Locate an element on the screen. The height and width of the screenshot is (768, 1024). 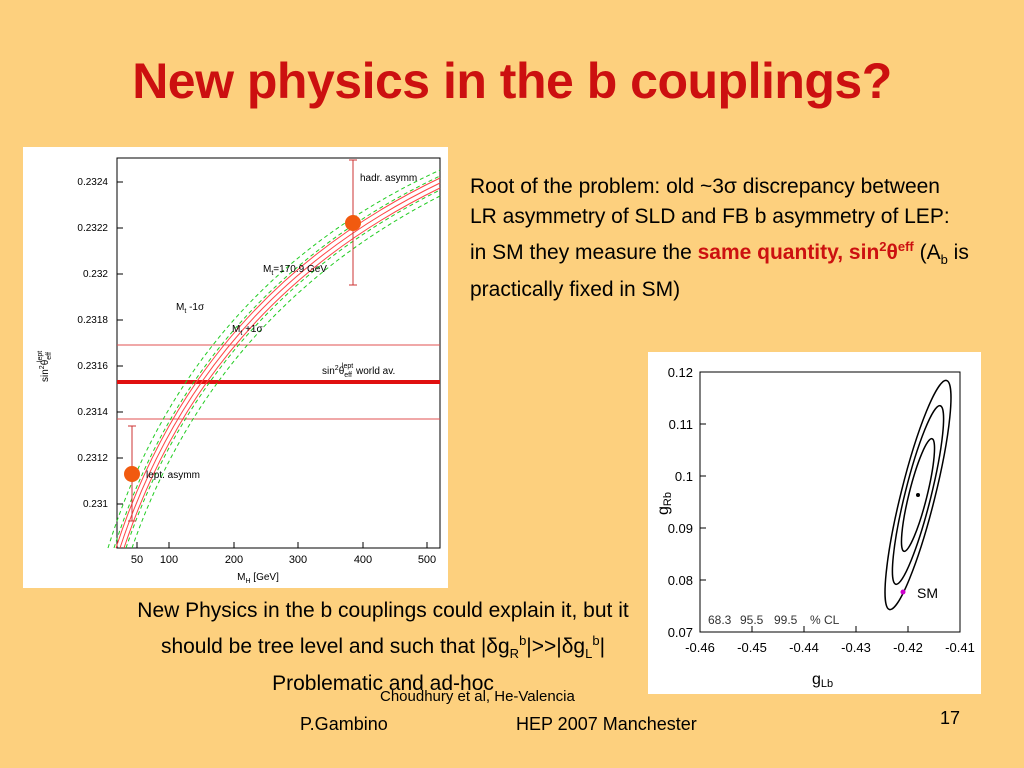
y-tick-label: 0.2316 is located at coordinates (92, 366).